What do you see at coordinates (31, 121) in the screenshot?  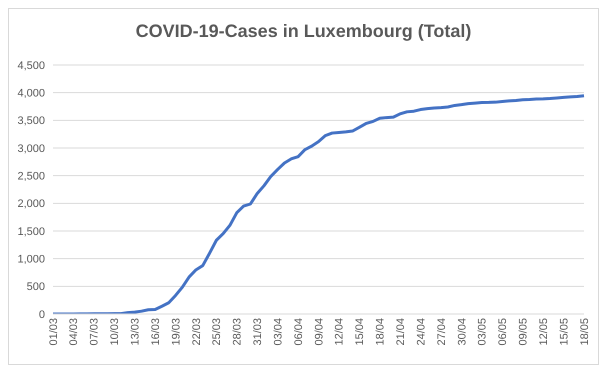 I see `y-tick-label: 3,500` at bounding box center [31, 121].